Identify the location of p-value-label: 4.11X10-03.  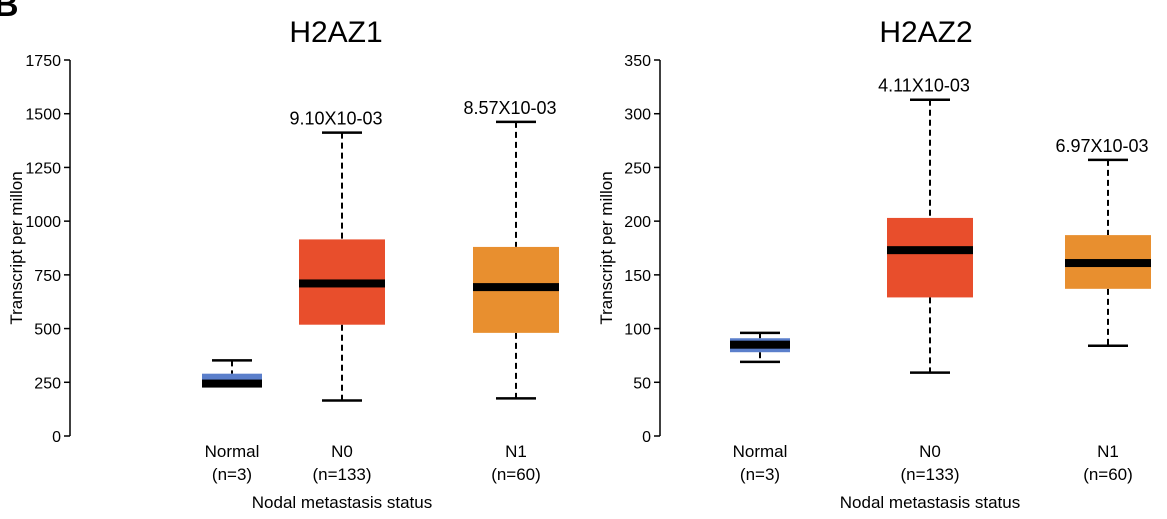
(924, 86).